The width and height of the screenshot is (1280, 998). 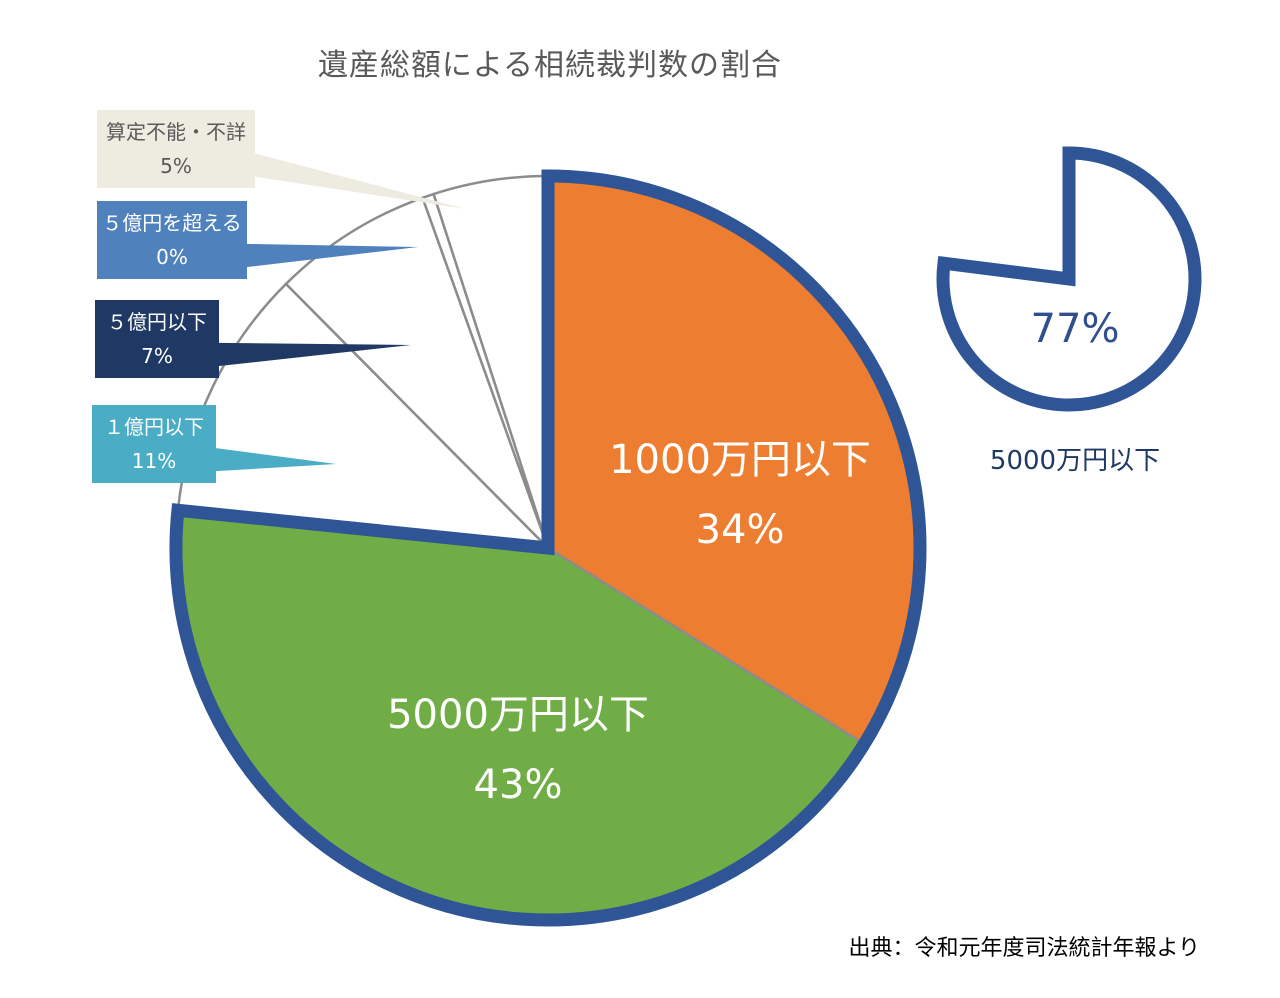 I want to click on summary-label: 5000万円以下, so click(x=1075, y=461).